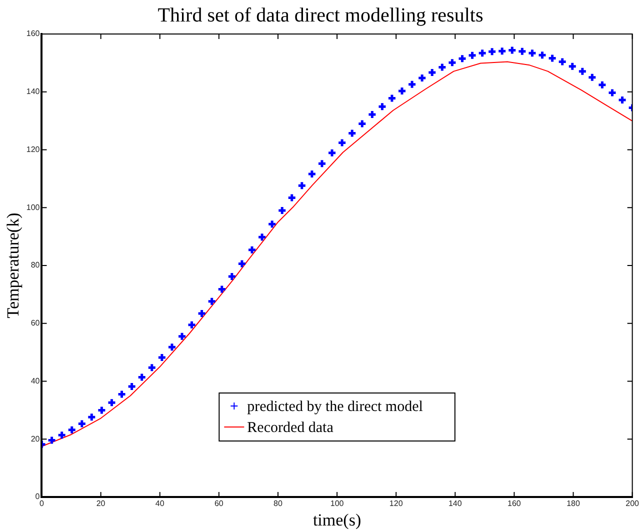 Image resolution: width=641 pixels, height=531 pixels. I want to click on x-tick-label: 60, so click(219, 503).